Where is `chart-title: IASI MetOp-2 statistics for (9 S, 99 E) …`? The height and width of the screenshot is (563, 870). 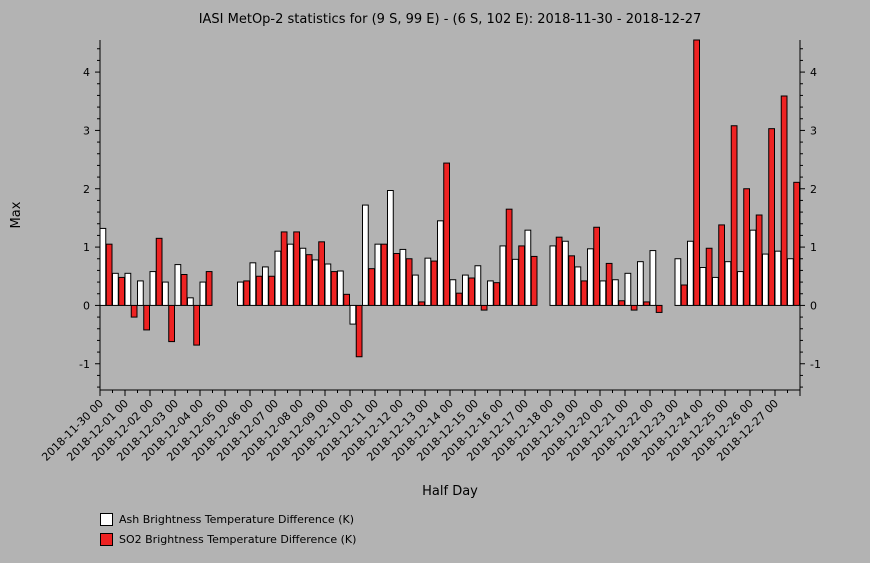 chart-title: IASI MetOp-2 statistics for (9 S, 99 E) … is located at coordinates (450, 19).